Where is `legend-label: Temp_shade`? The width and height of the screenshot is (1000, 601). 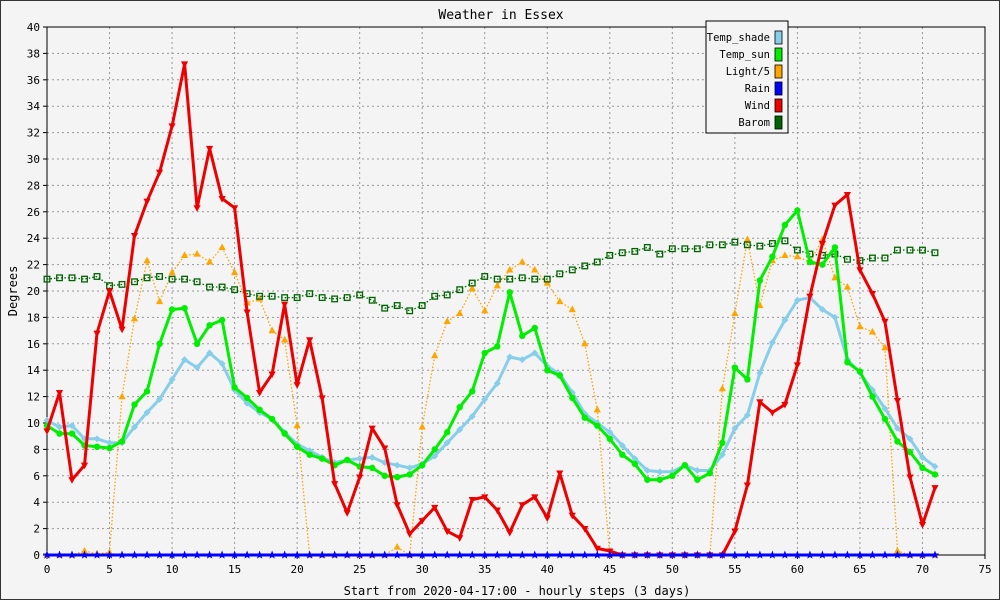 legend-label: Temp_shade is located at coordinates (738, 38).